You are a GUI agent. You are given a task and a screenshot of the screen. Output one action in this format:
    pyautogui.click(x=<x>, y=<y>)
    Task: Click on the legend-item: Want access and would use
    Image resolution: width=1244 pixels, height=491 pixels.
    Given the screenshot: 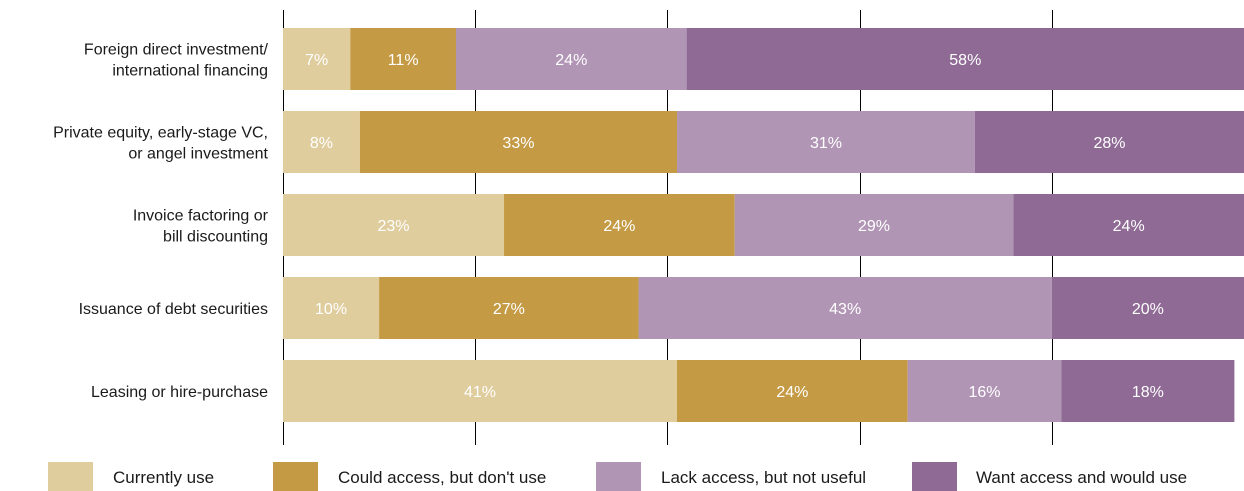 What is the action you would take?
    pyautogui.click(x=1049, y=476)
    